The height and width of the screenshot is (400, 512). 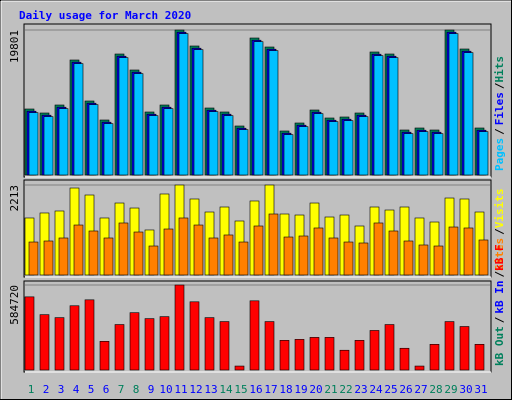 I want to click on legend-entry: Visits, so click(x=499, y=209).